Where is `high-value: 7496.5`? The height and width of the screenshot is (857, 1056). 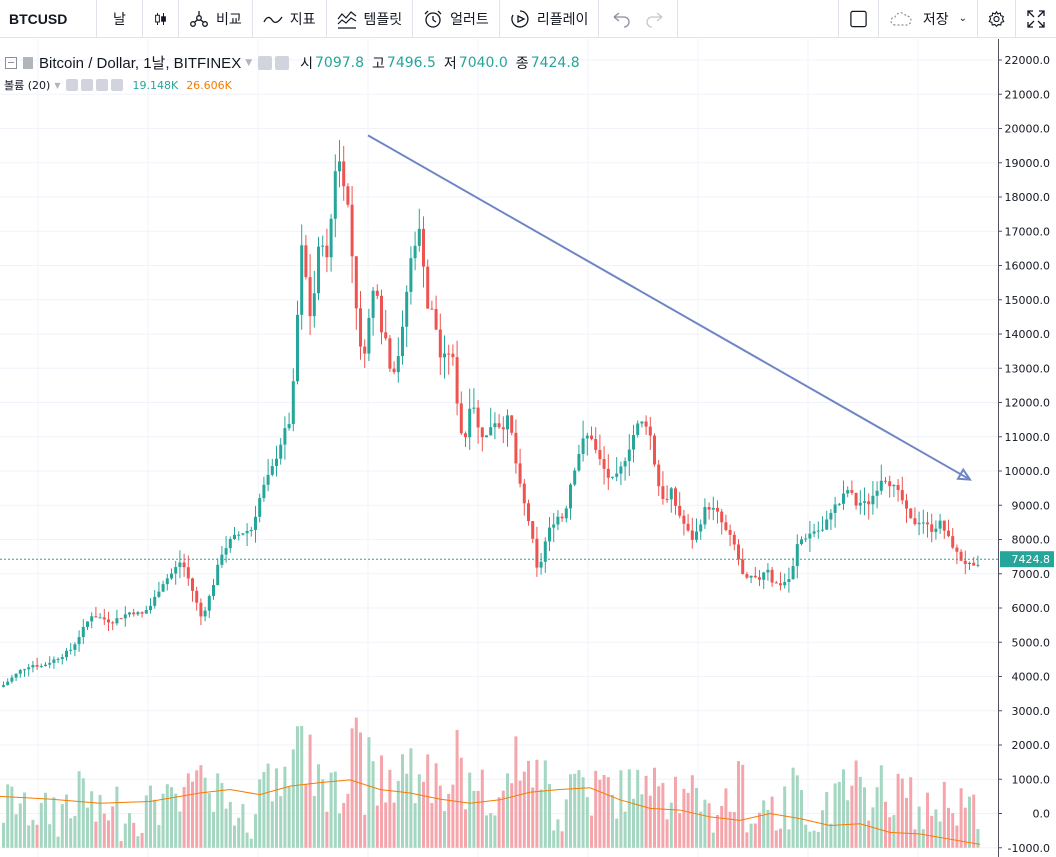
high-value: 7496.5 is located at coordinates (411, 62).